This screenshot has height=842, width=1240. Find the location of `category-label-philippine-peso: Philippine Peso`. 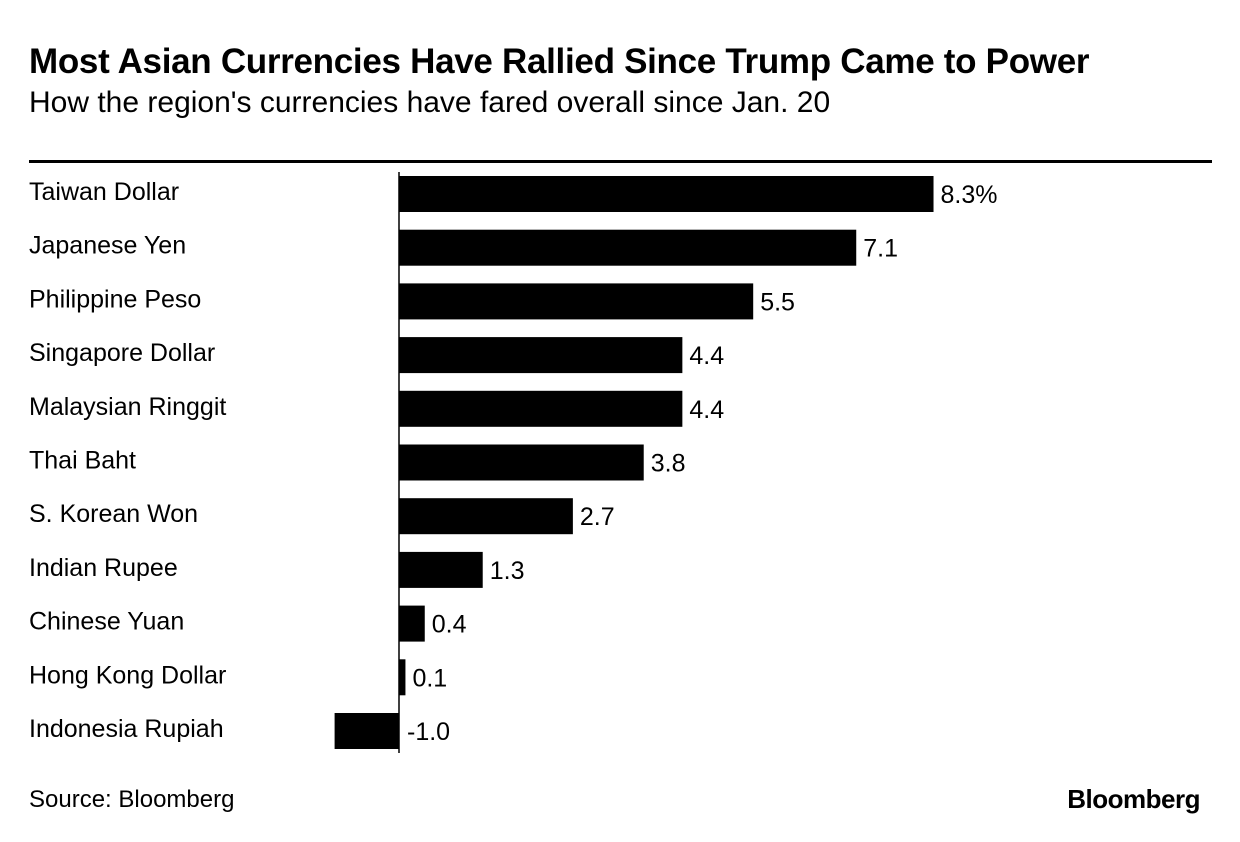

category-label-philippine-peso: Philippine Peso is located at coordinates (115, 299).